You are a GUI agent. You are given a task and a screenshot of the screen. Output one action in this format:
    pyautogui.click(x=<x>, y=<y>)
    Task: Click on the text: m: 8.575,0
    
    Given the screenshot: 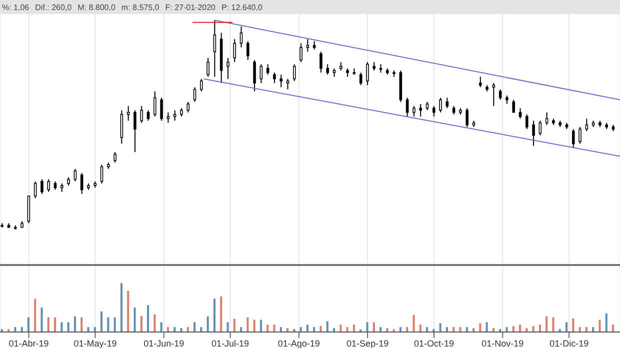 What is the action you would take?
    pyautogui.click(x=140, y=7)
    